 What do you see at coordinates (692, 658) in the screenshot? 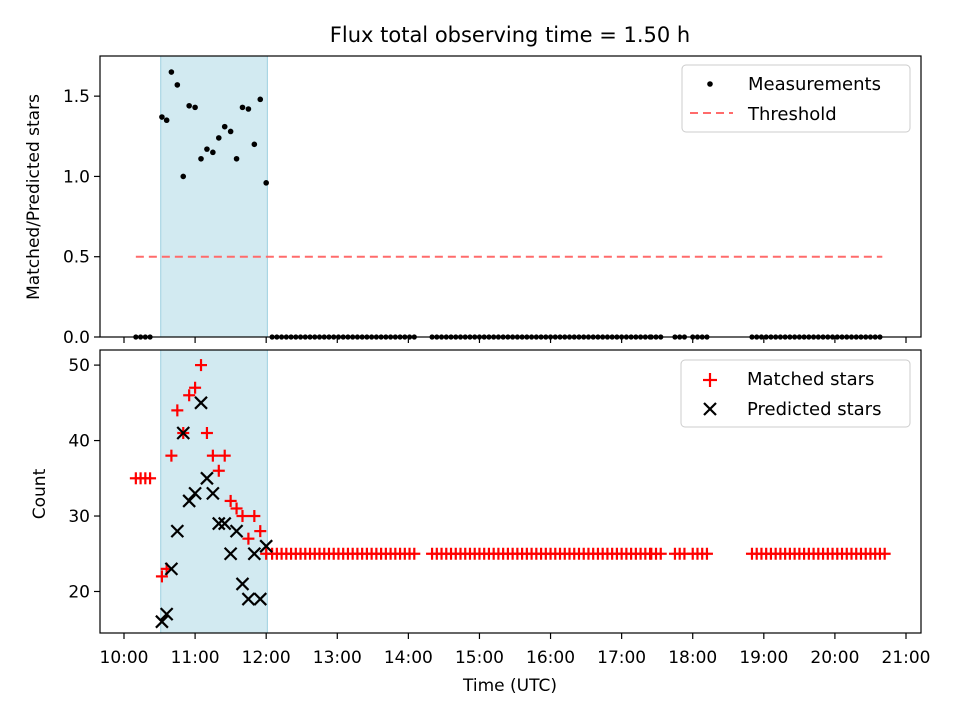
I see `x-tick-label: 18:00` at bounding box center [692, 658].